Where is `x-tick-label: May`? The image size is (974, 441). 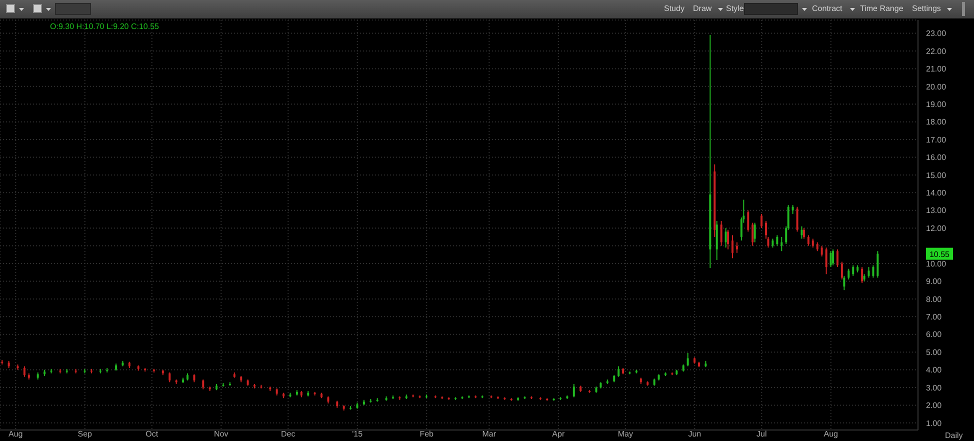 x-tick-label: May is located at coordinates (625, 434).